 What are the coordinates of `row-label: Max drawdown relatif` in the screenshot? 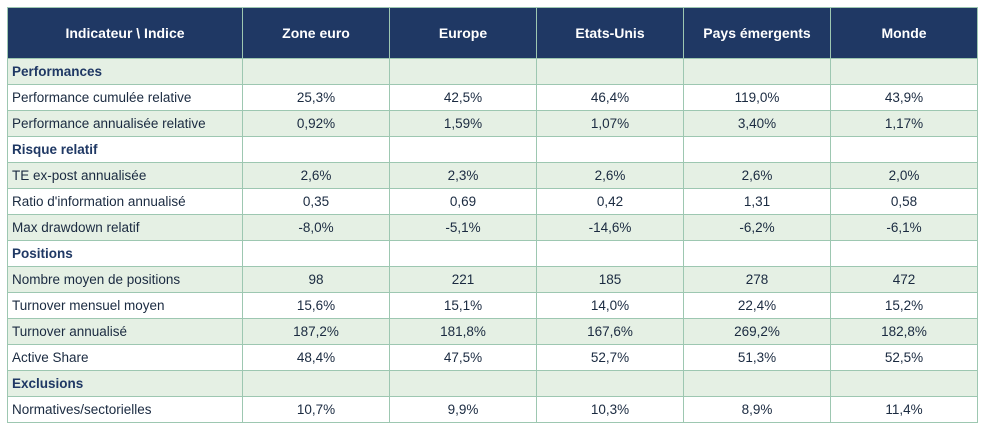 It's located at (125, 227).